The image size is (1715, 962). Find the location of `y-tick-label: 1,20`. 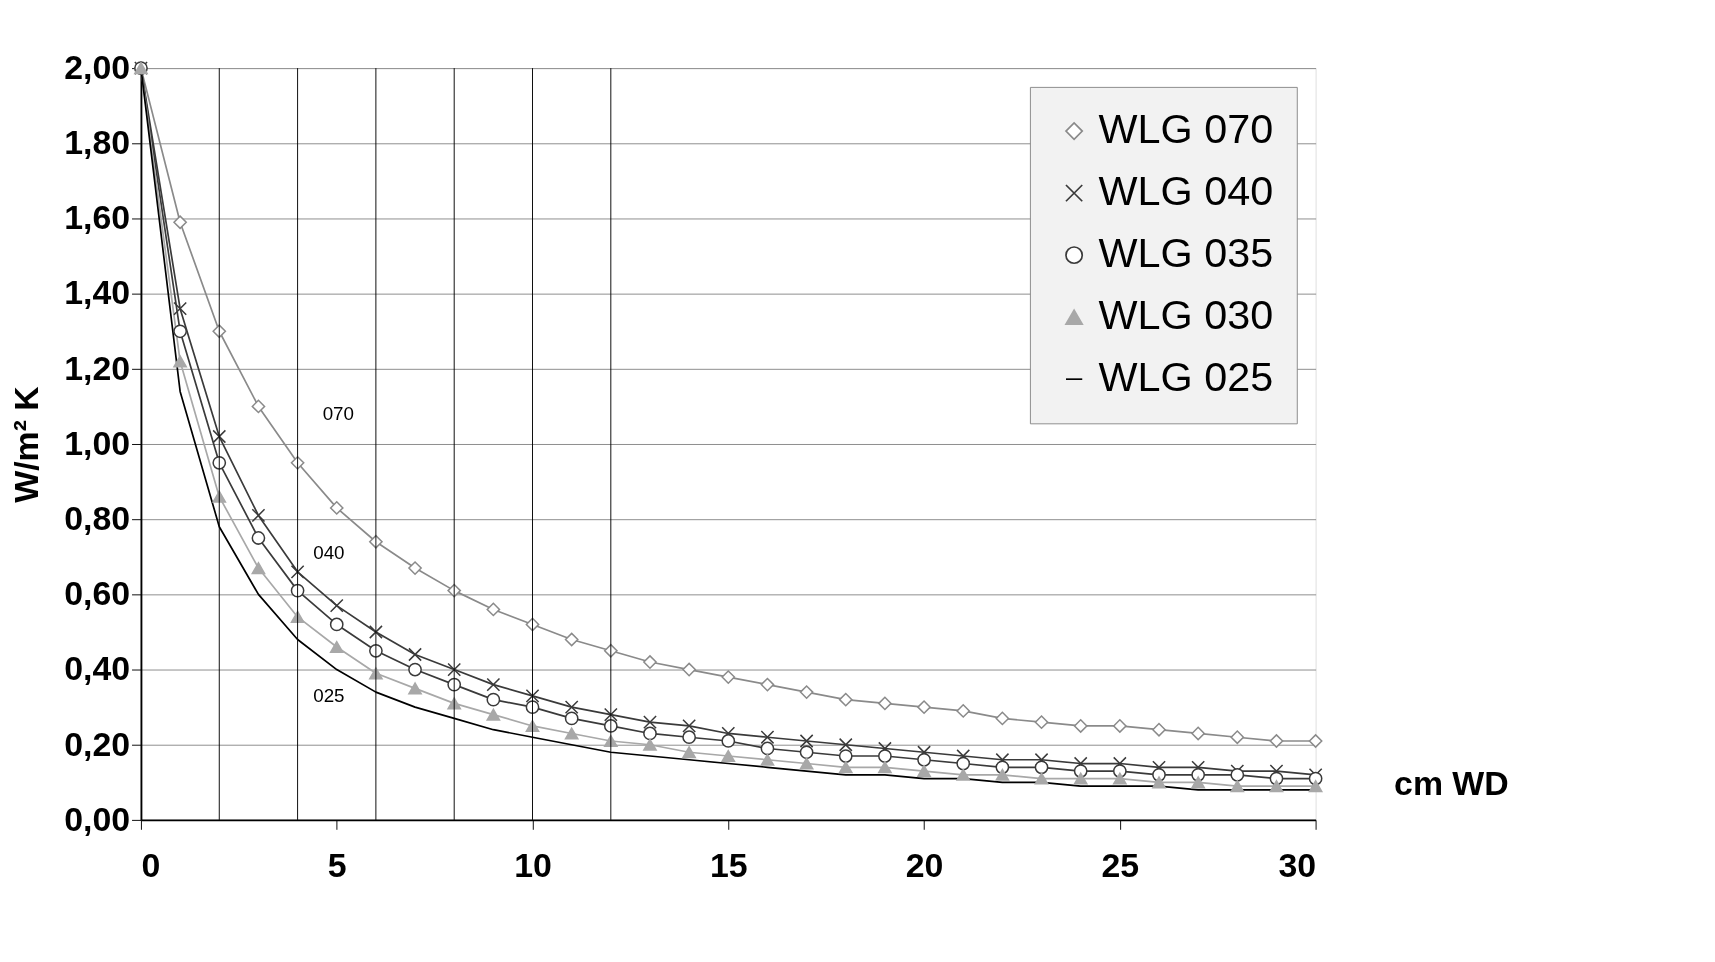

y-tick-label: 1,20 is located at coordinates (97, 367).